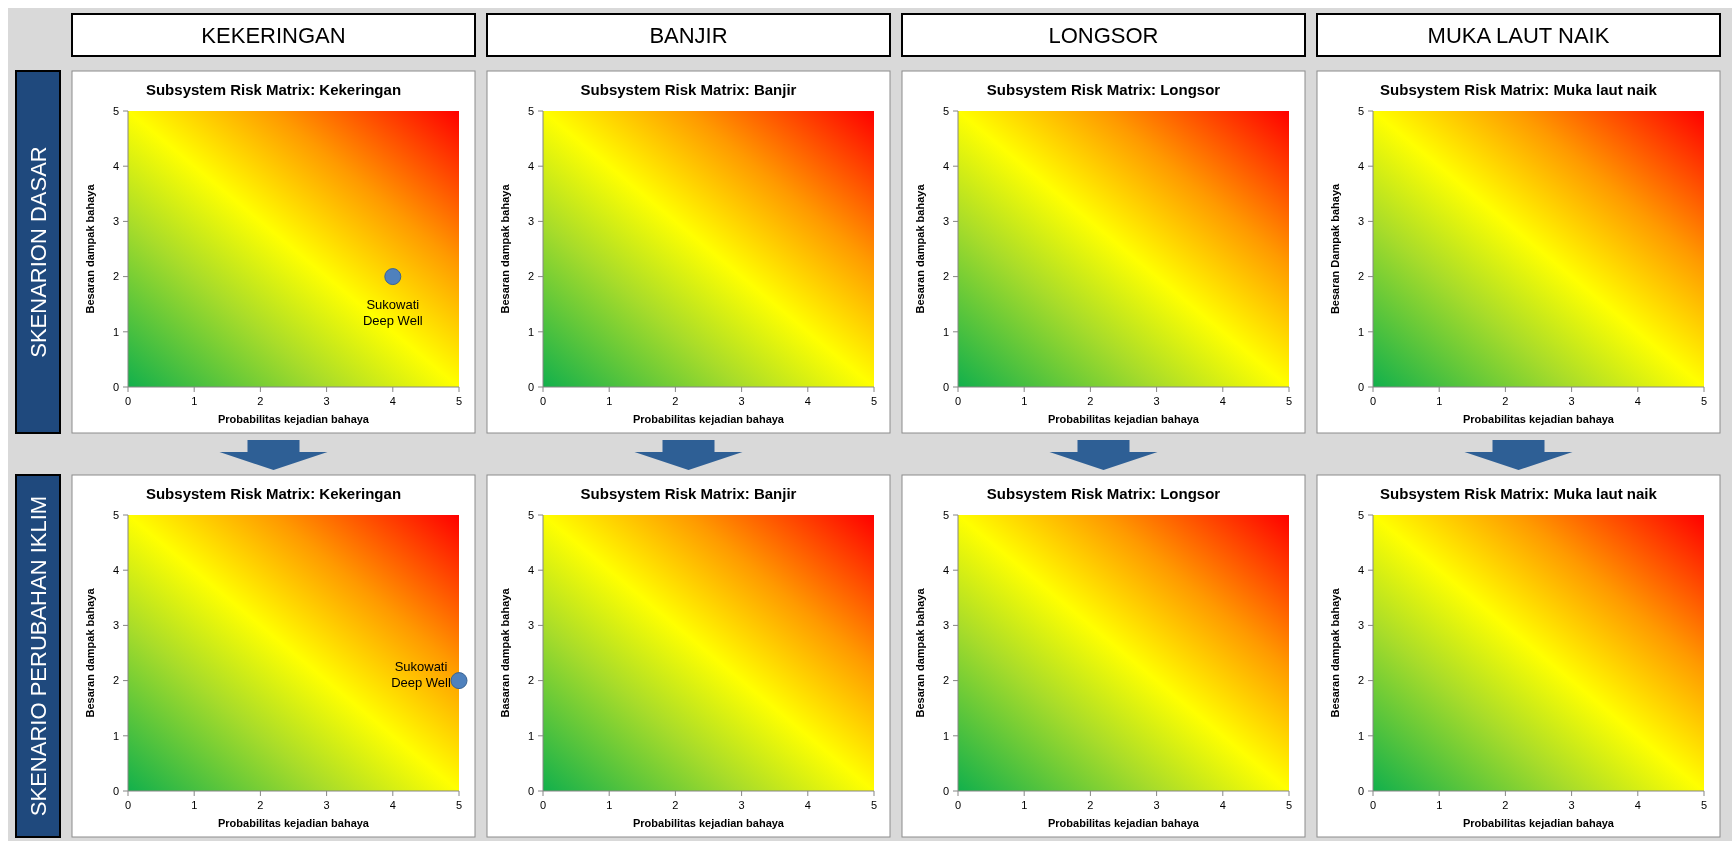 The width and height of the screenshot is (1736, 849). What do you see at coordinates (1519, 493) in the screenshot?
I see `chart-title: Subsystem Risk Matrix: Muka laut naik` at bounding box center [1519, 493].